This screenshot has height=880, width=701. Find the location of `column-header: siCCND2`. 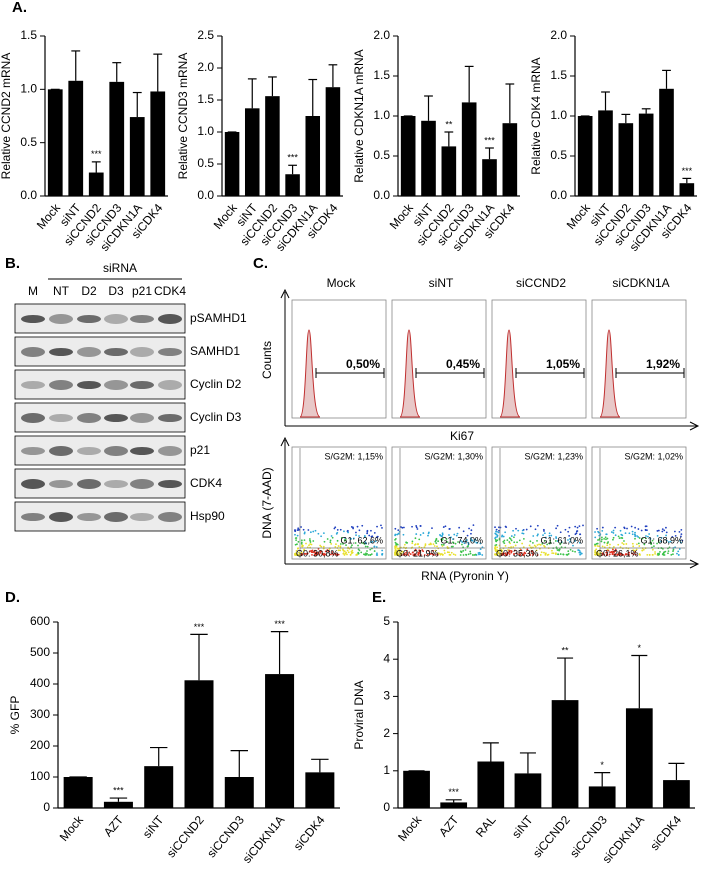

column-header: siCCND2 is located at coordinates (541, 283).